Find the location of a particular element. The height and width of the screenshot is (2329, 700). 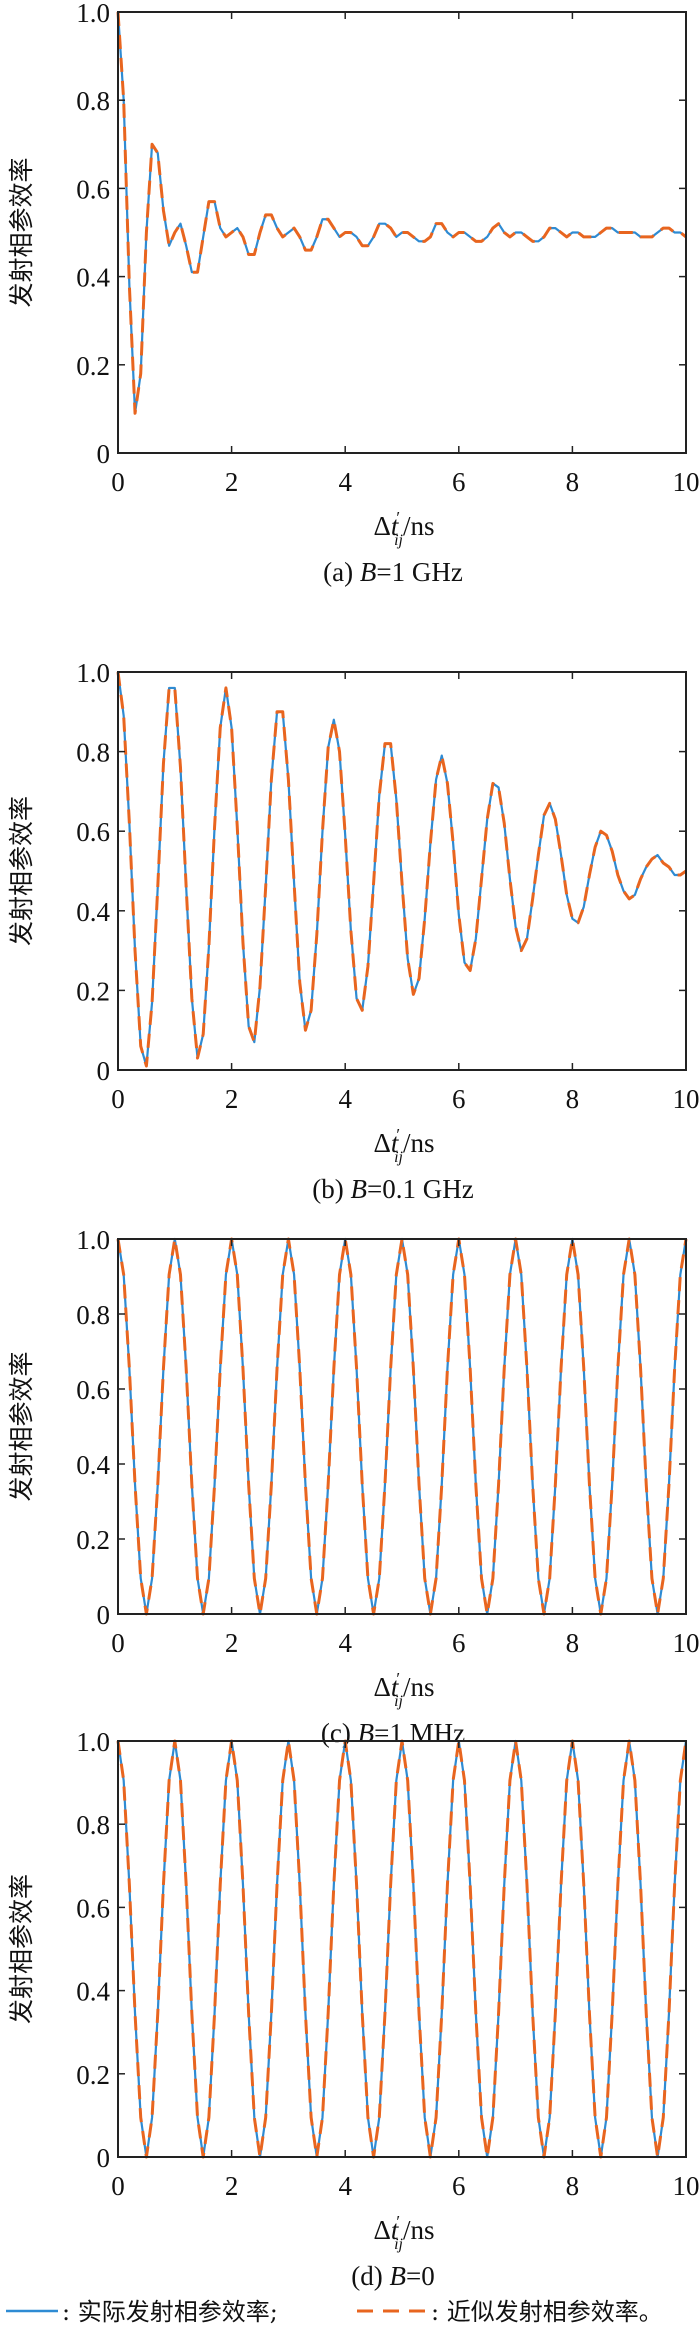

caption-suffix: =1 MHz is located at coordinates (419, 1733).